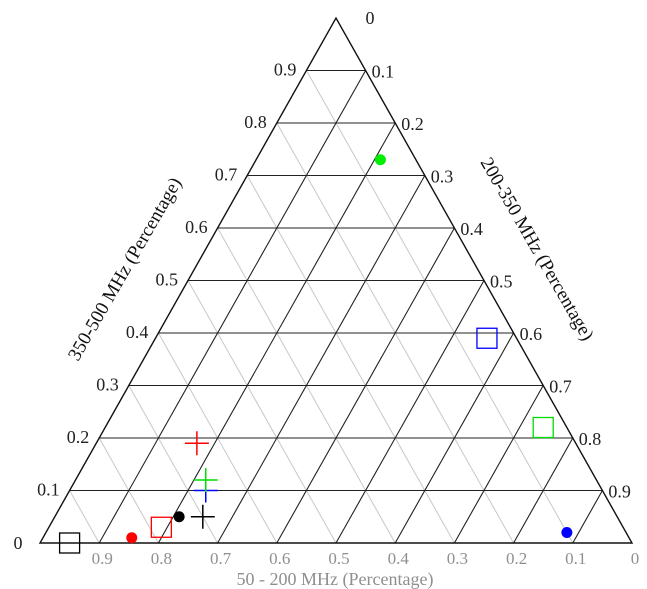 This screenshot has height=589, width=647. What do you see at coordinates (619, 492) in the screenshot?
I see `right-tick-label: 0.9` at bounding box center [619, 492].